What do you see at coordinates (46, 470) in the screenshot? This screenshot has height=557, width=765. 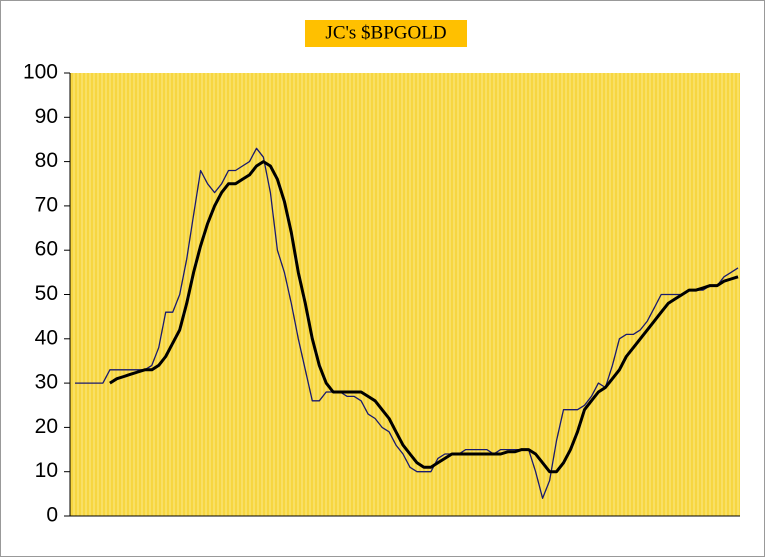 I see `y-tick-label: 10` at bounding box center [46, 470].